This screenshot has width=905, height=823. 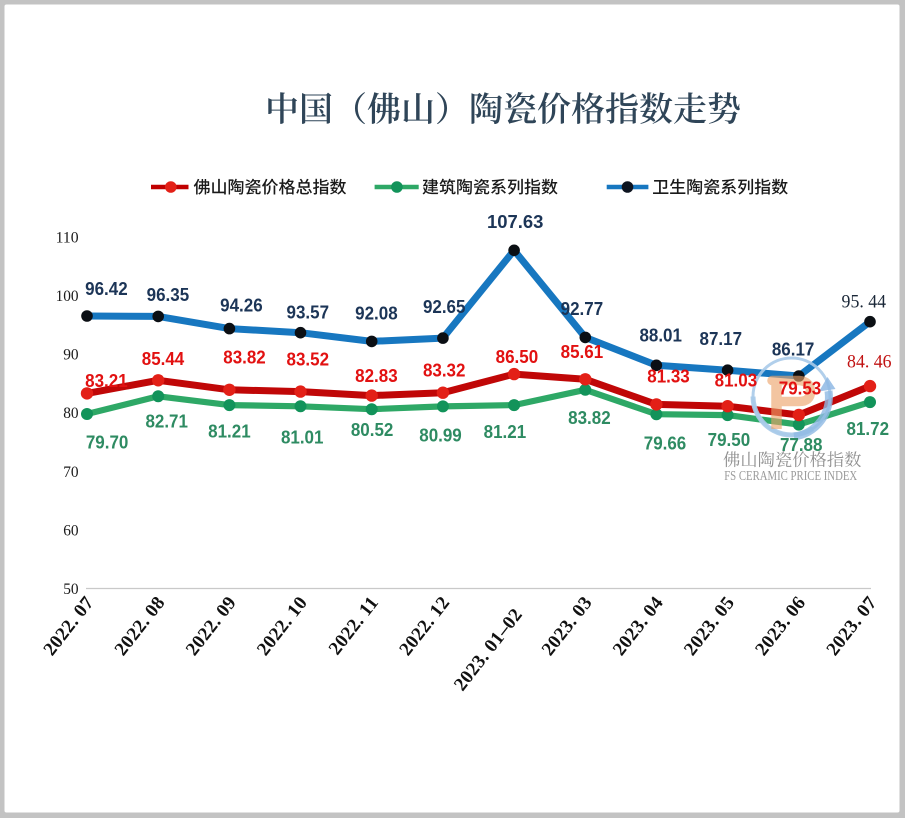 What do you see at coordinates (660, 334) in the screenshot?
I see `svg-text: 88.01` at bounding box center [660, 334].